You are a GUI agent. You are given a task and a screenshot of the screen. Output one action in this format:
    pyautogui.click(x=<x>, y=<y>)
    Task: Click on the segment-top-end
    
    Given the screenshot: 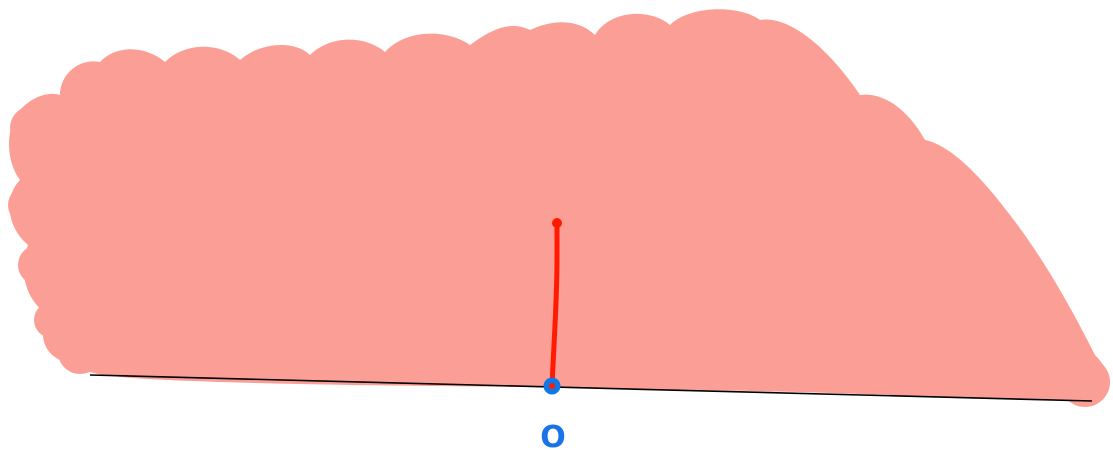 What is the action you would take?
    pyautogui.click(x=557, y=223)
    